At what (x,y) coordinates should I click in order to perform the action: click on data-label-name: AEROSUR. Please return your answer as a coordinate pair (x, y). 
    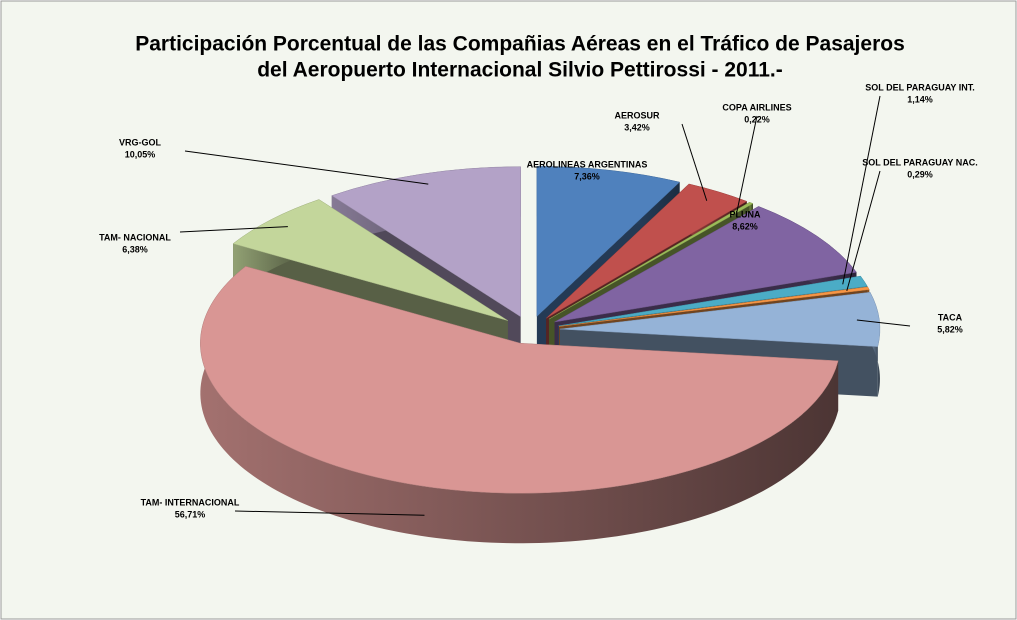
    Looking at the image, I should click on (637, 115).